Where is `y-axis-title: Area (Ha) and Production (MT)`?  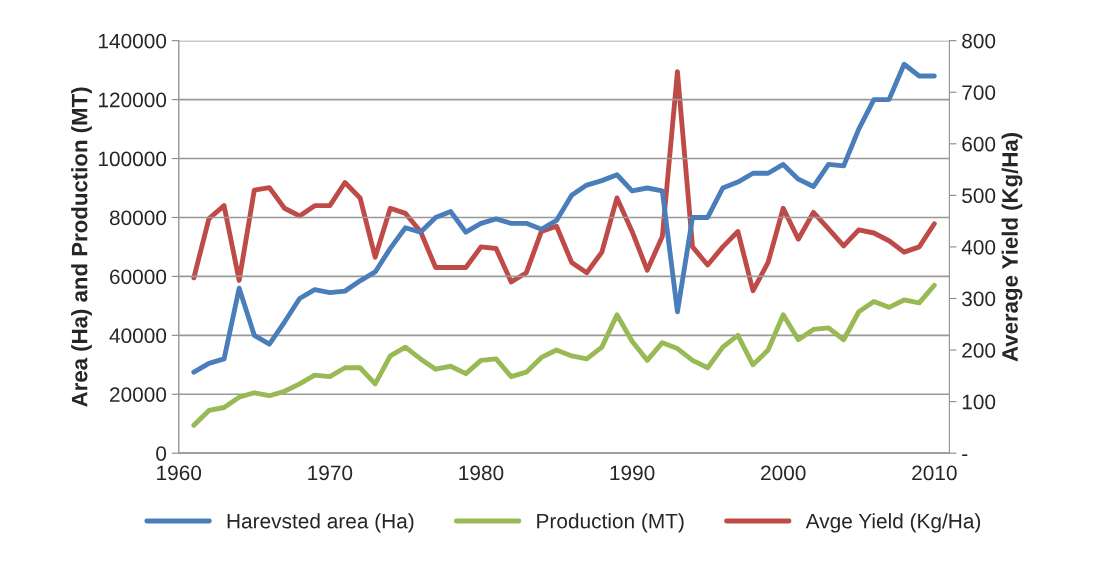
y-axis-title: Area (Ha) and Production (MT) is located at coordinates (81, 247).